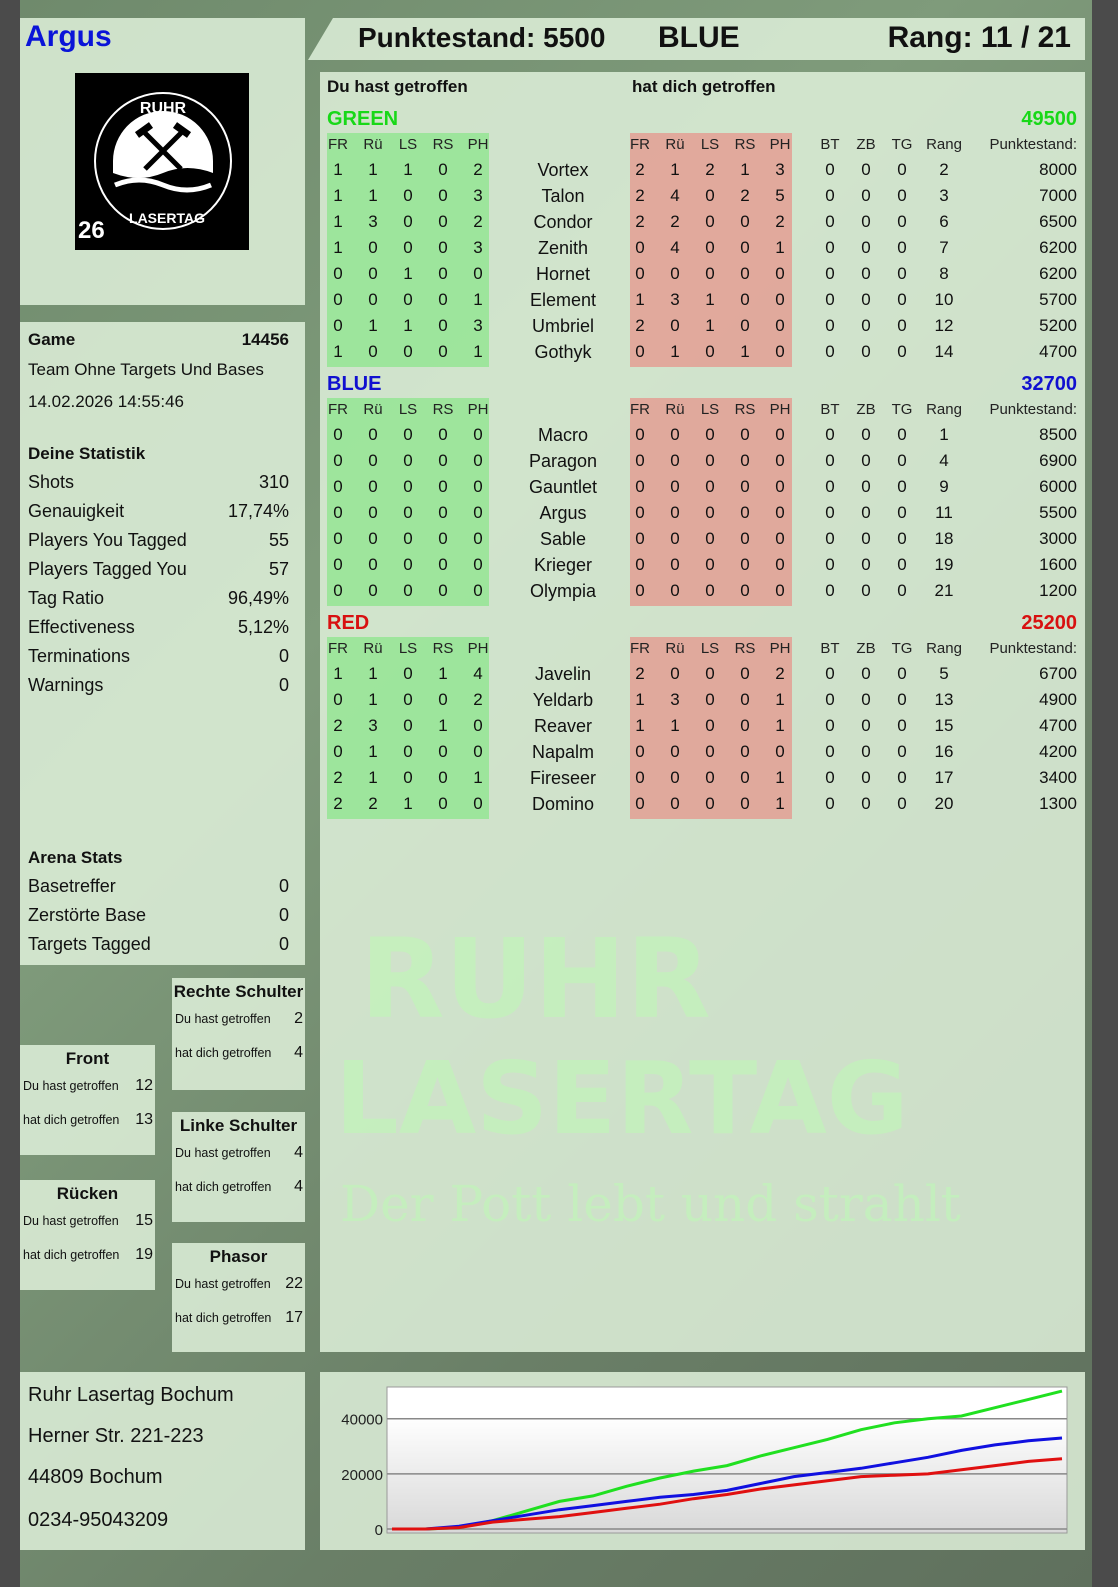  Describe the element at coordinates (563, 274) in the screenshot. I see `player-name: Hornet` at that location.